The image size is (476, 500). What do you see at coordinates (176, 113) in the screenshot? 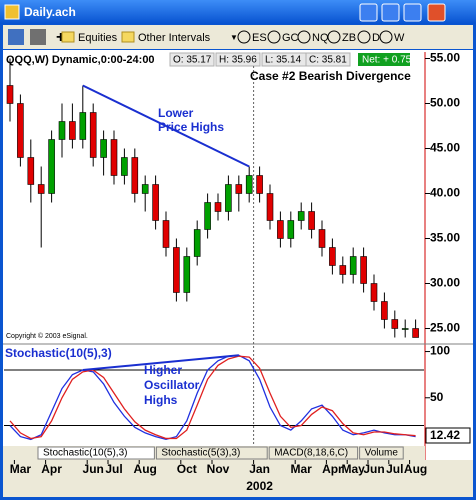
I see `annotation: Lower` at bounding box center [176, 113].